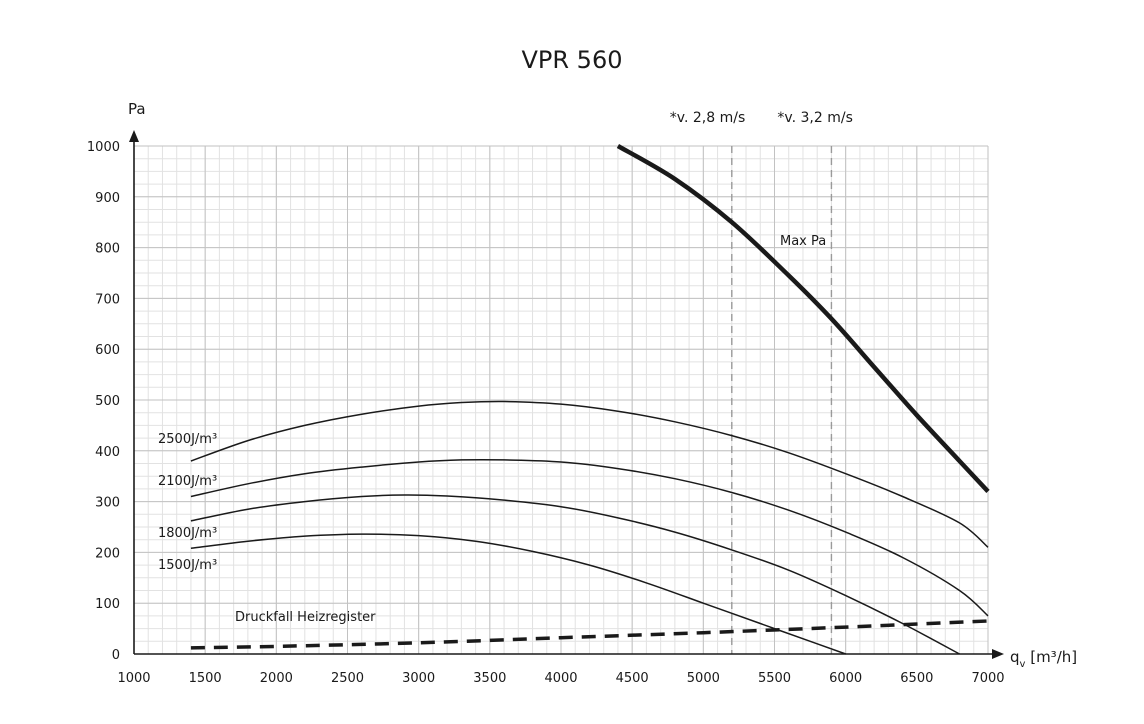 The height and width of the screenshot is (724, 1144). What do you see at coordinates (774, 678) in the screenshot?
I see `x-tick-label: 5500` at bounding box center [774, 678].